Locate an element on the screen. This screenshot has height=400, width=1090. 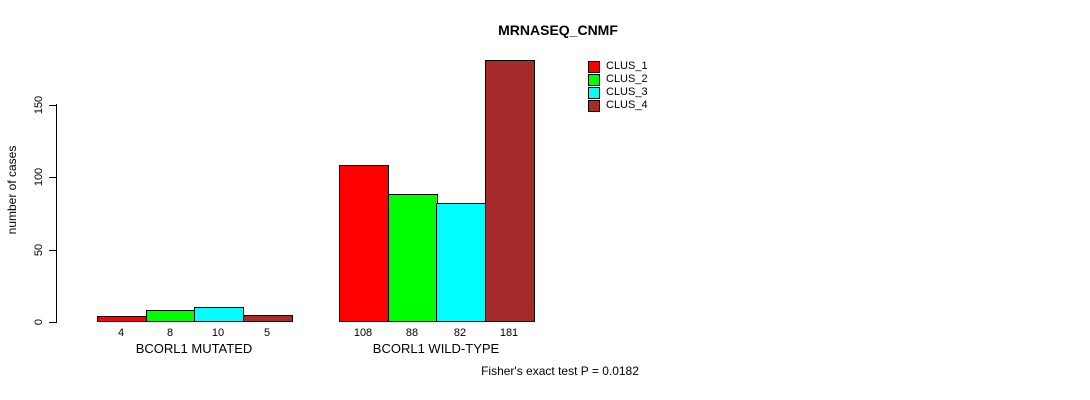
y-tick-label: 0 is located at coordinates (39, 322).